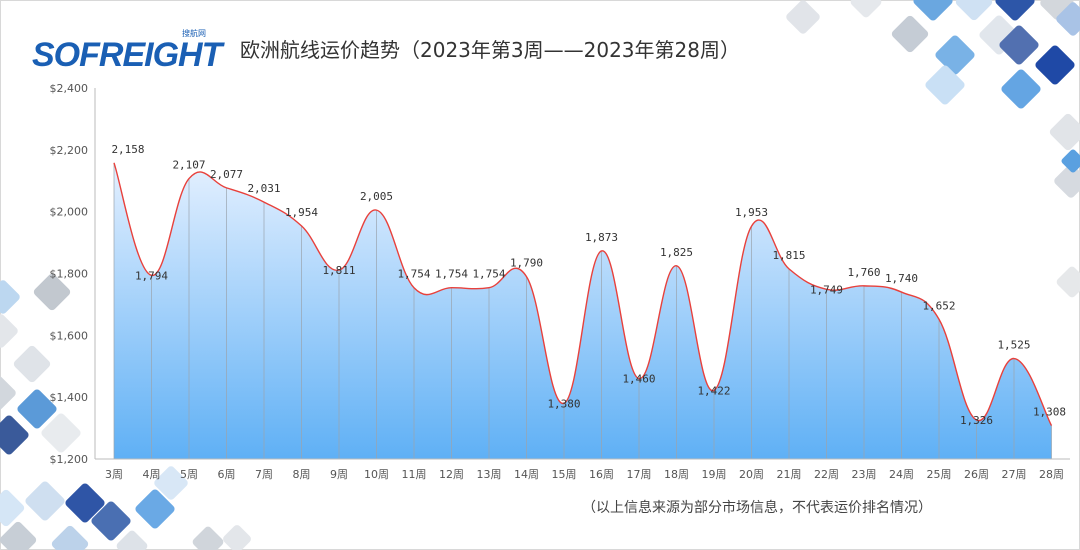 This screenshot has width=1080, height=550. What do you see at coordinates (69, 212) in the screenshot?
I see `y-tick-label: $2,000` at bounding box center [69, 212].